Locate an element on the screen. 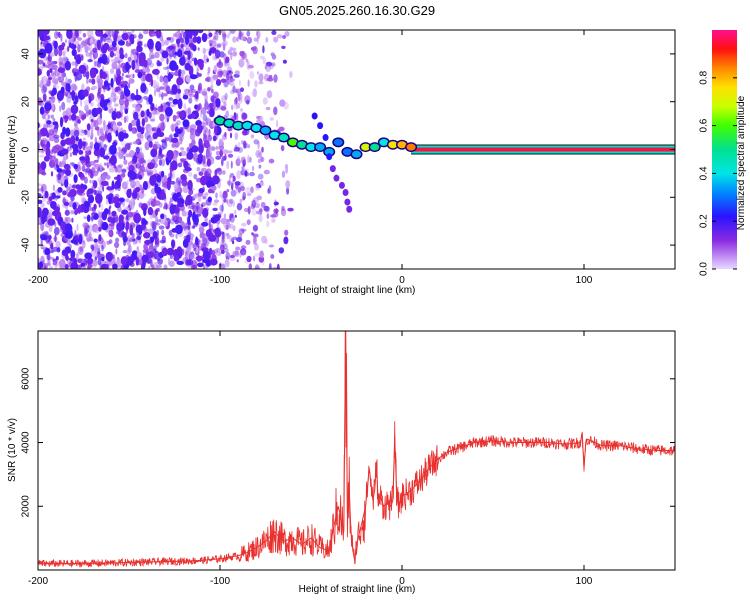 The height and width of the screenshot is (600, 750). x-tick-label: -200 is located at coordinates (38, 581).